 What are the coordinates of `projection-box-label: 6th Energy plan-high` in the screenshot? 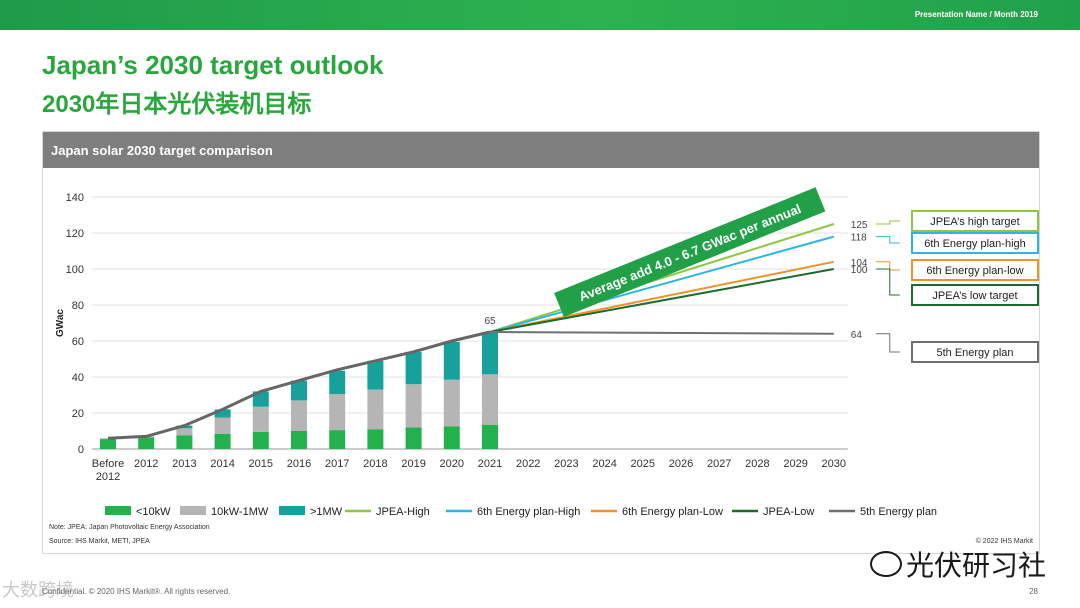 It's located at (975, 244).